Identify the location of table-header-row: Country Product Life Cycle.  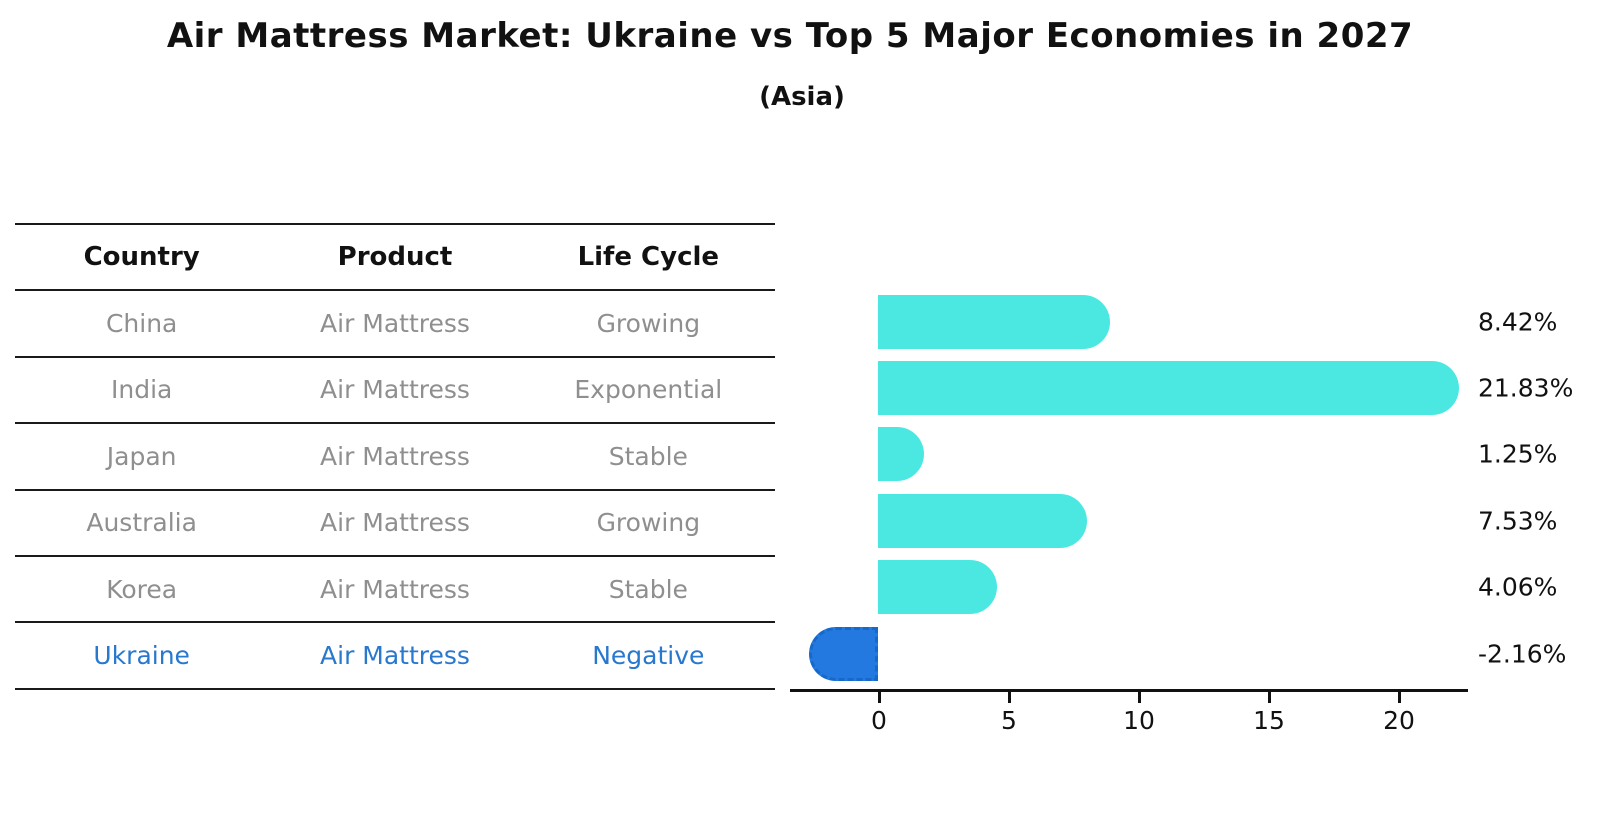
(395, 258).